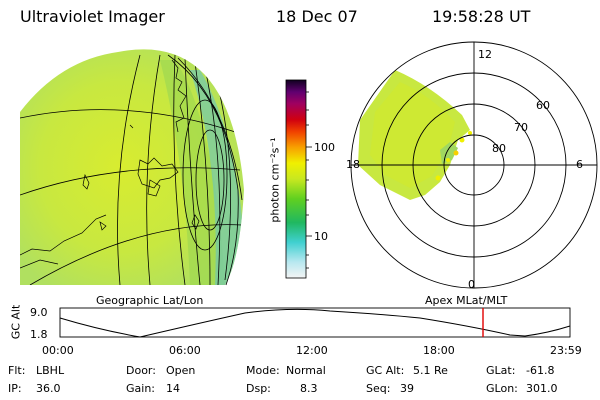  I want to click on altitude-xtick: 12:00, so click(312, 350).